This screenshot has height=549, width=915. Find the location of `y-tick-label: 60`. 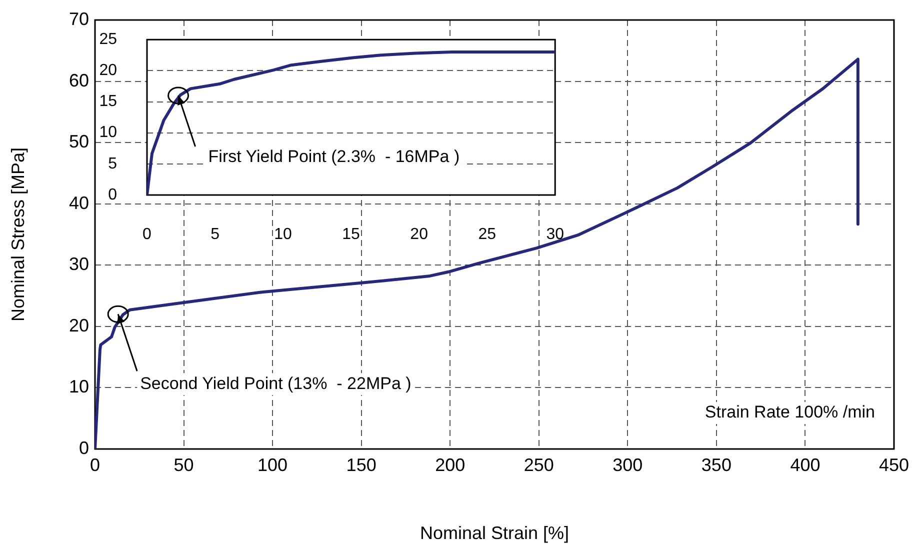

y-tick-label: 60 is located at coordinates (78, 80).